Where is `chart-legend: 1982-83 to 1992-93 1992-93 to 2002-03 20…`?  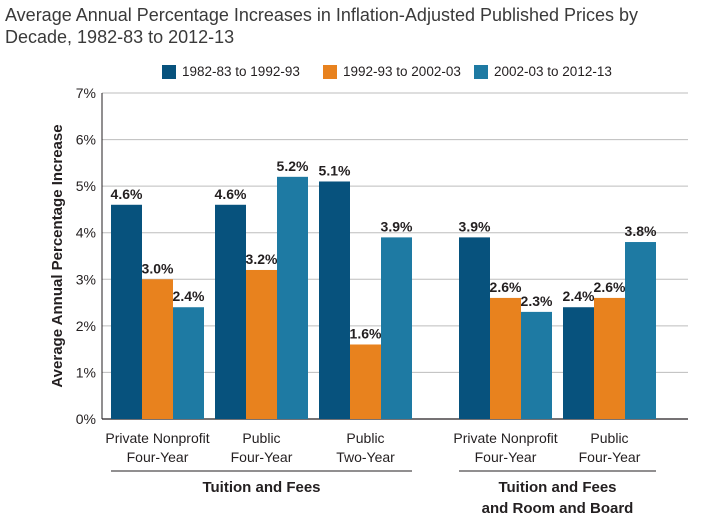
chart-legend: 1982-83 to 1992-93 1992-93 to 2002-03 20… is located at coordinates (351, 74).